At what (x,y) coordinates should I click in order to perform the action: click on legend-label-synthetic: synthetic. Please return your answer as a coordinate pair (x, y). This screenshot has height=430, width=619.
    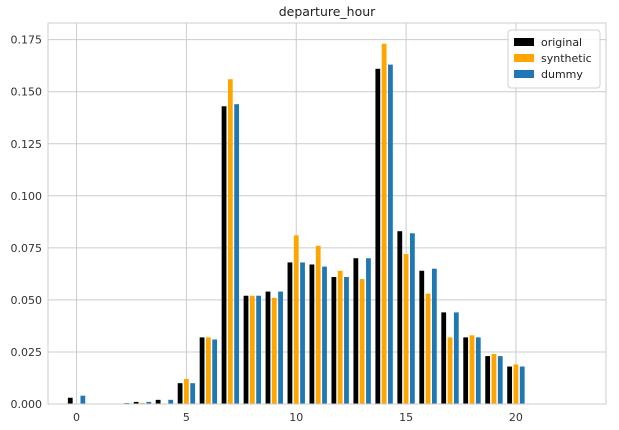
    Looking at the image, I should click on (566, 58).